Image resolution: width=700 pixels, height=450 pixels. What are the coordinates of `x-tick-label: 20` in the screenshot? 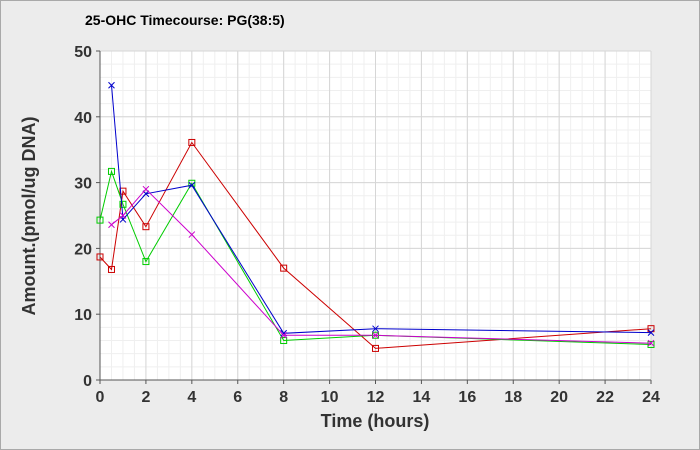 It's located at (559, 397).